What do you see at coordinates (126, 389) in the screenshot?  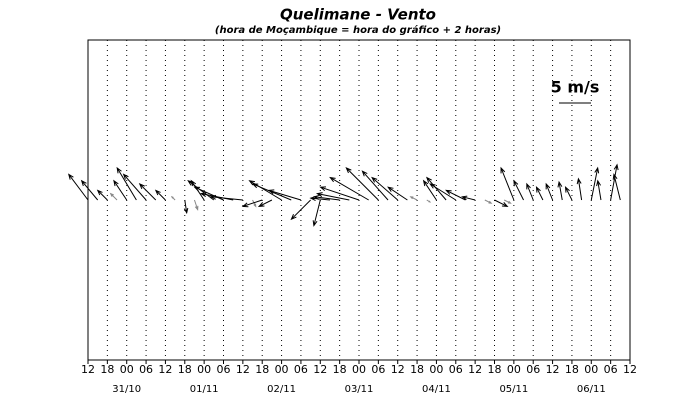 I see `date-label: 31/10` at bounding box center [126, 389].